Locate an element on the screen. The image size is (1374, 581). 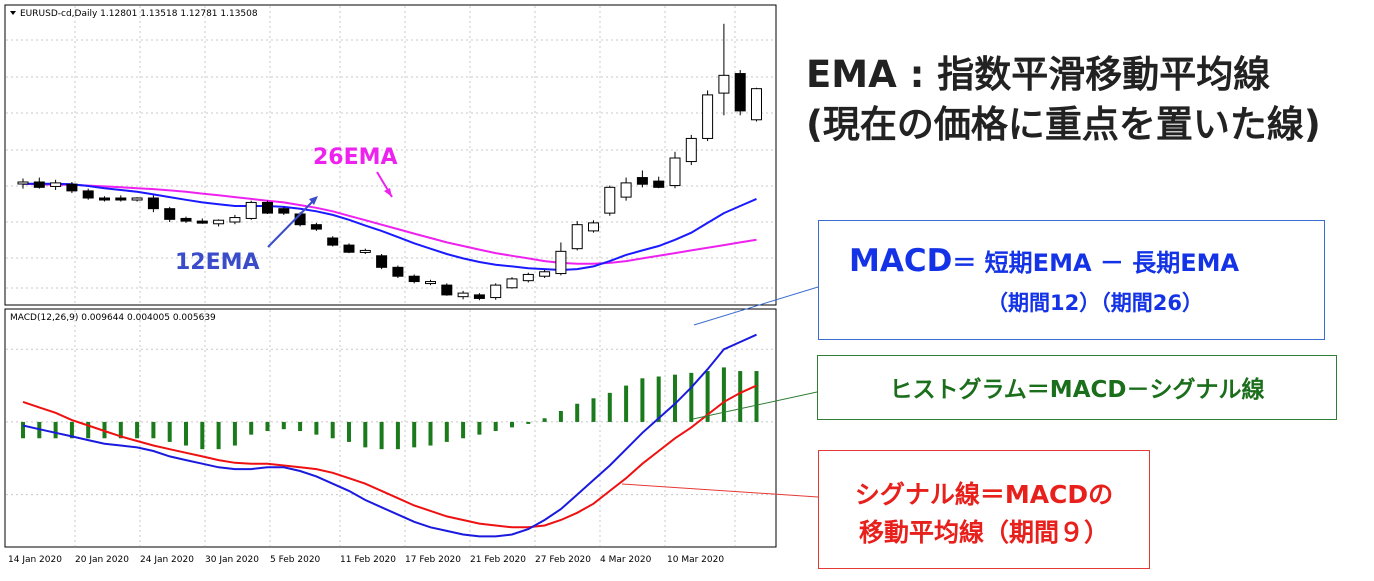
macd-formula-line: MACD＝ 短期EMA － 長期EMA is located at coordinates (1044, 261).